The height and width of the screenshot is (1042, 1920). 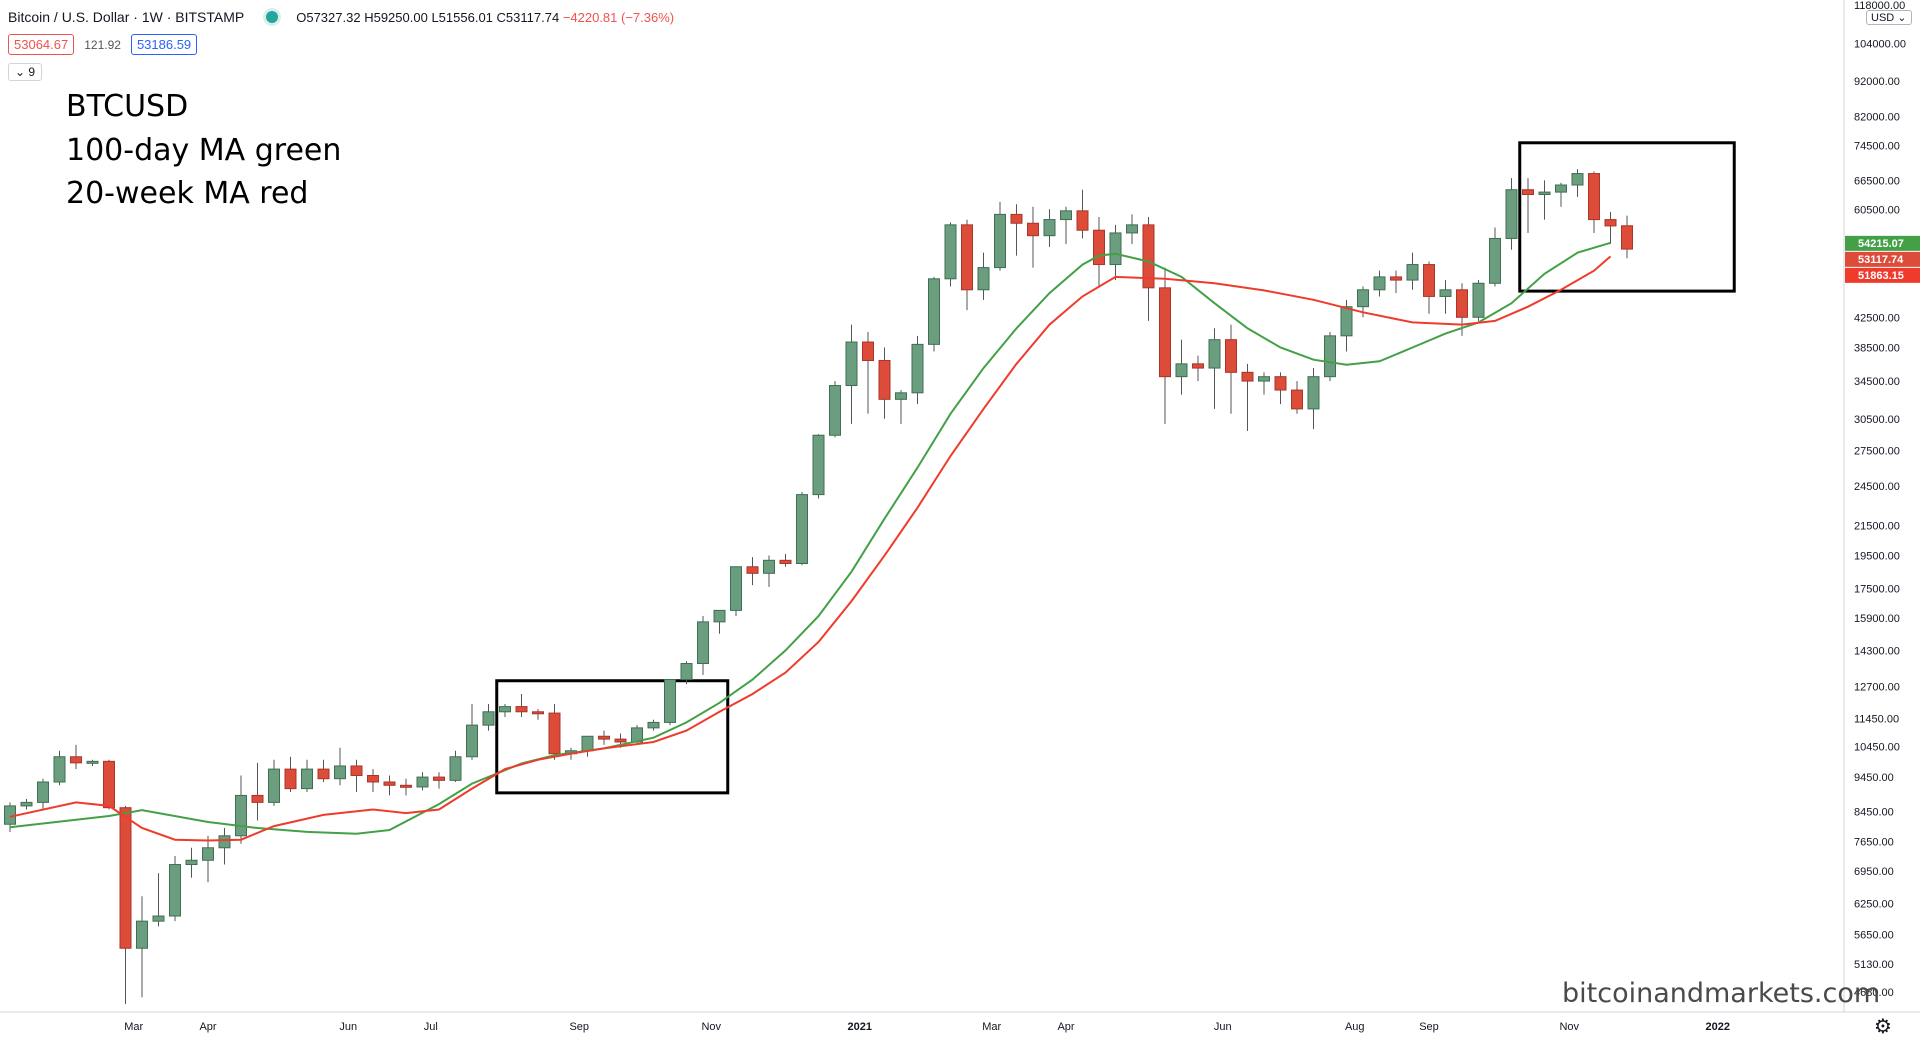 I want to click on y-tick-label: 7650.00, so click(x=1874, y=843).